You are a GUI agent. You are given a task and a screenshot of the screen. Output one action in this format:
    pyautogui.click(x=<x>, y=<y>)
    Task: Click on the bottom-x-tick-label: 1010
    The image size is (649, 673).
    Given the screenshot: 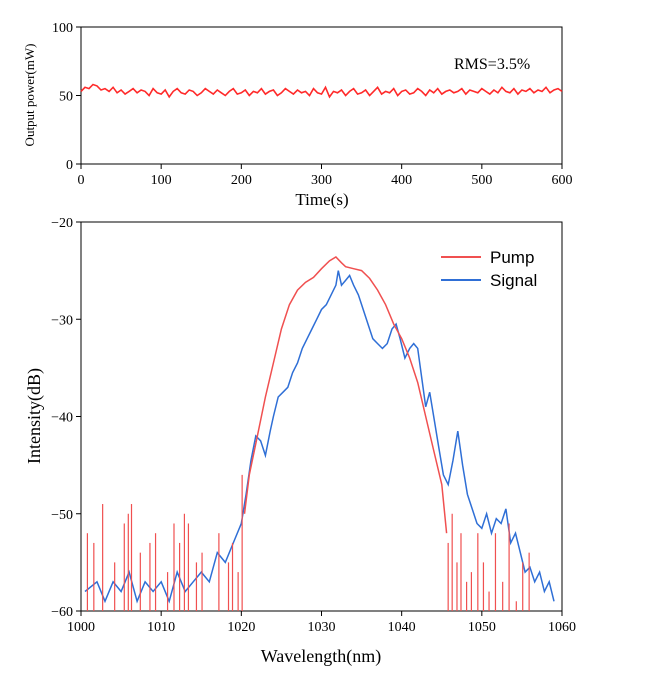 What is the action you would take?
    pyautogui.click(x=161, y=627)
    